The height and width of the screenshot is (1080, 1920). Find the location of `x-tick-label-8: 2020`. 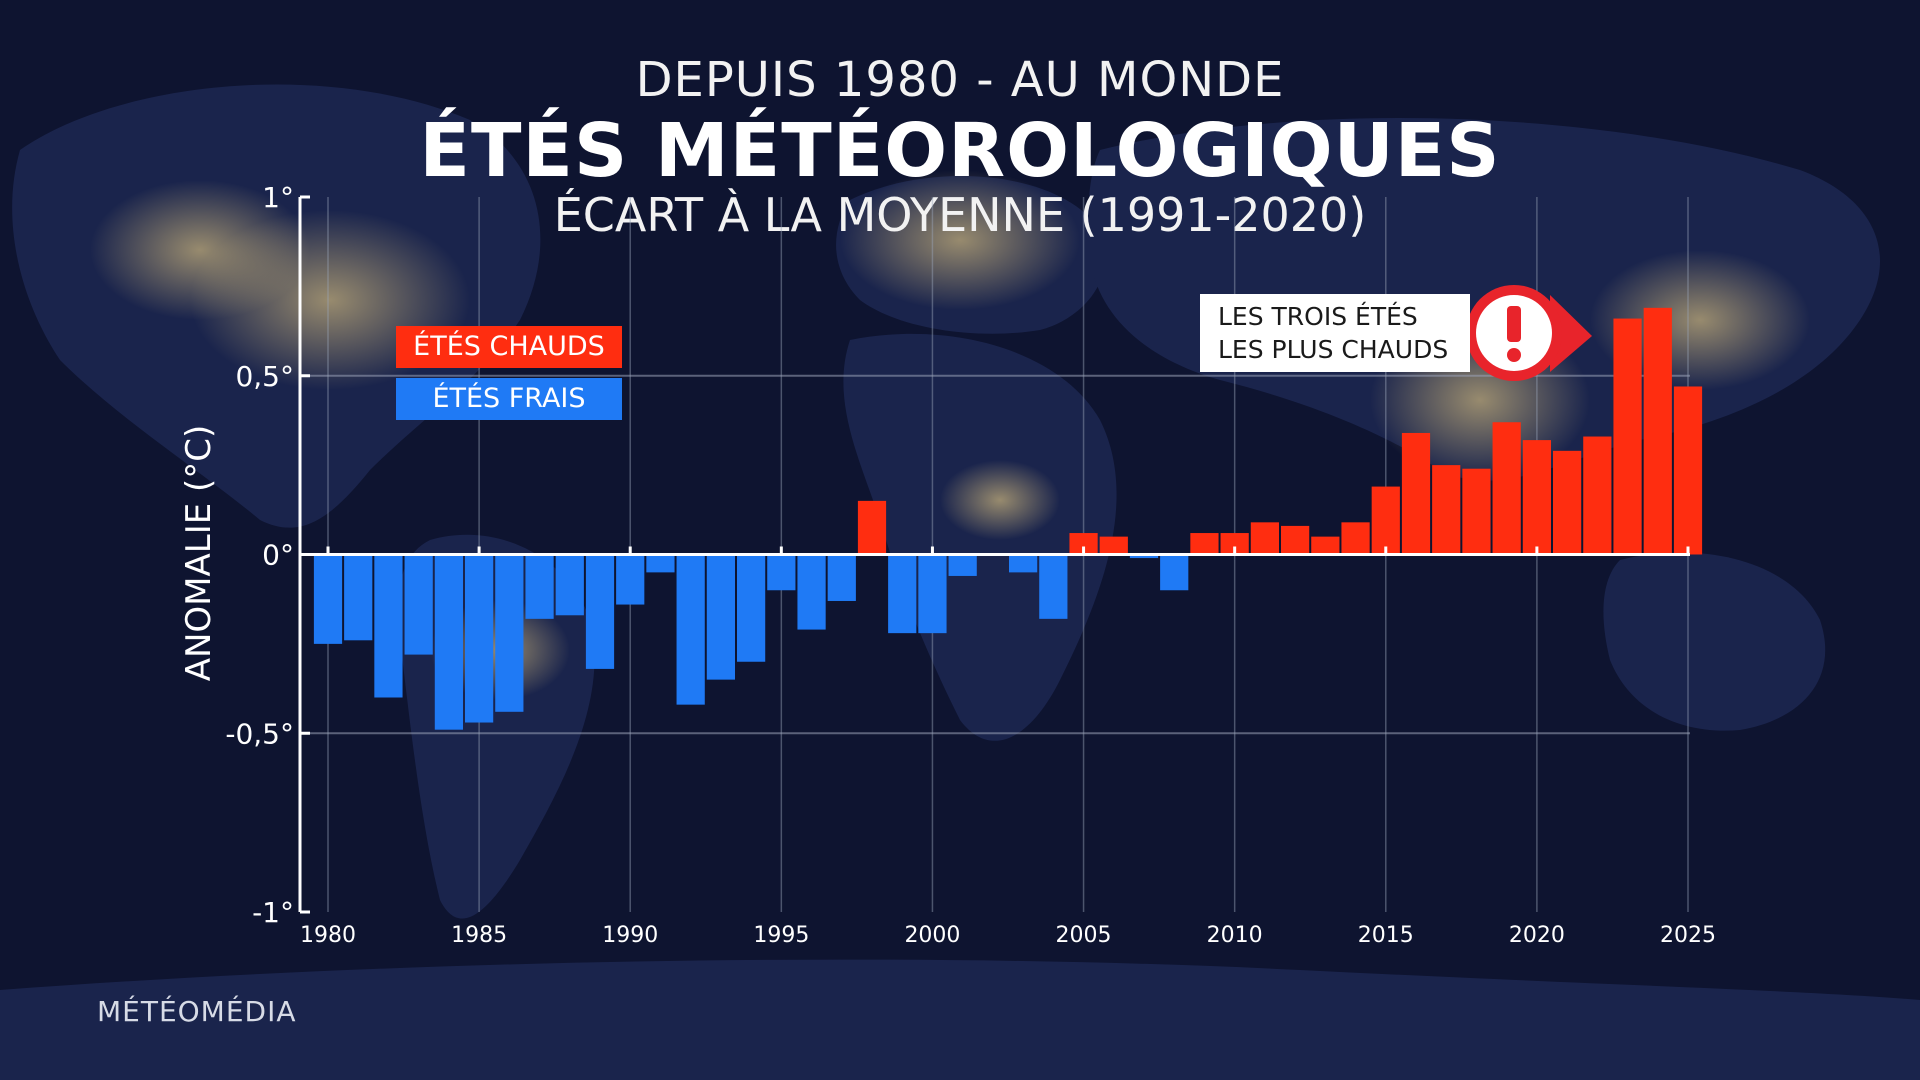

x-tick-label-8: 2020 is located at coordinates (1537, 935).